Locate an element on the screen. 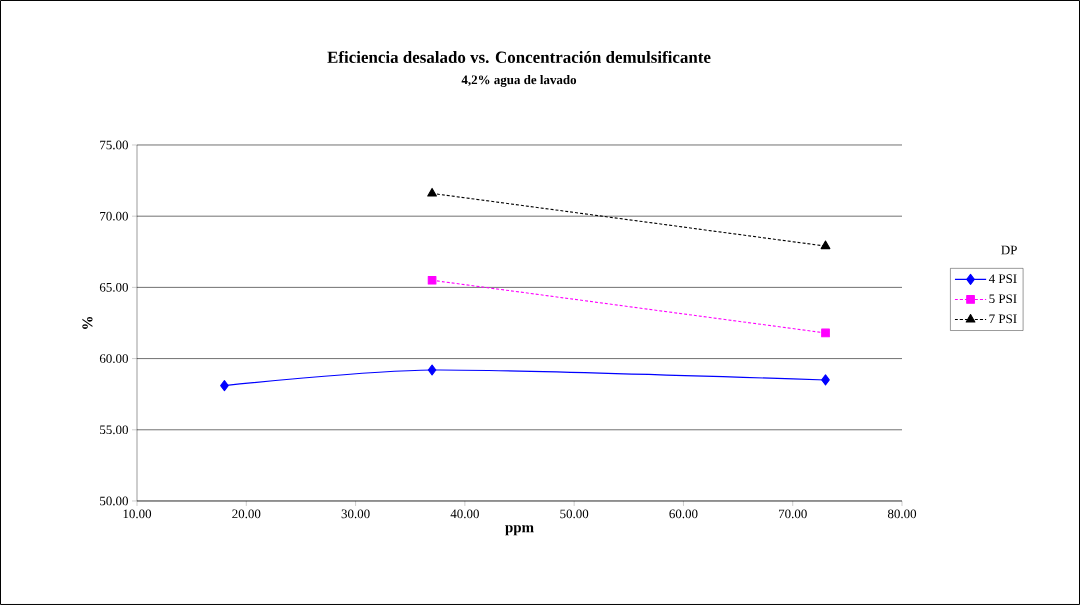  x-tick-label: 20.00 is located at coordinates (246, 514).